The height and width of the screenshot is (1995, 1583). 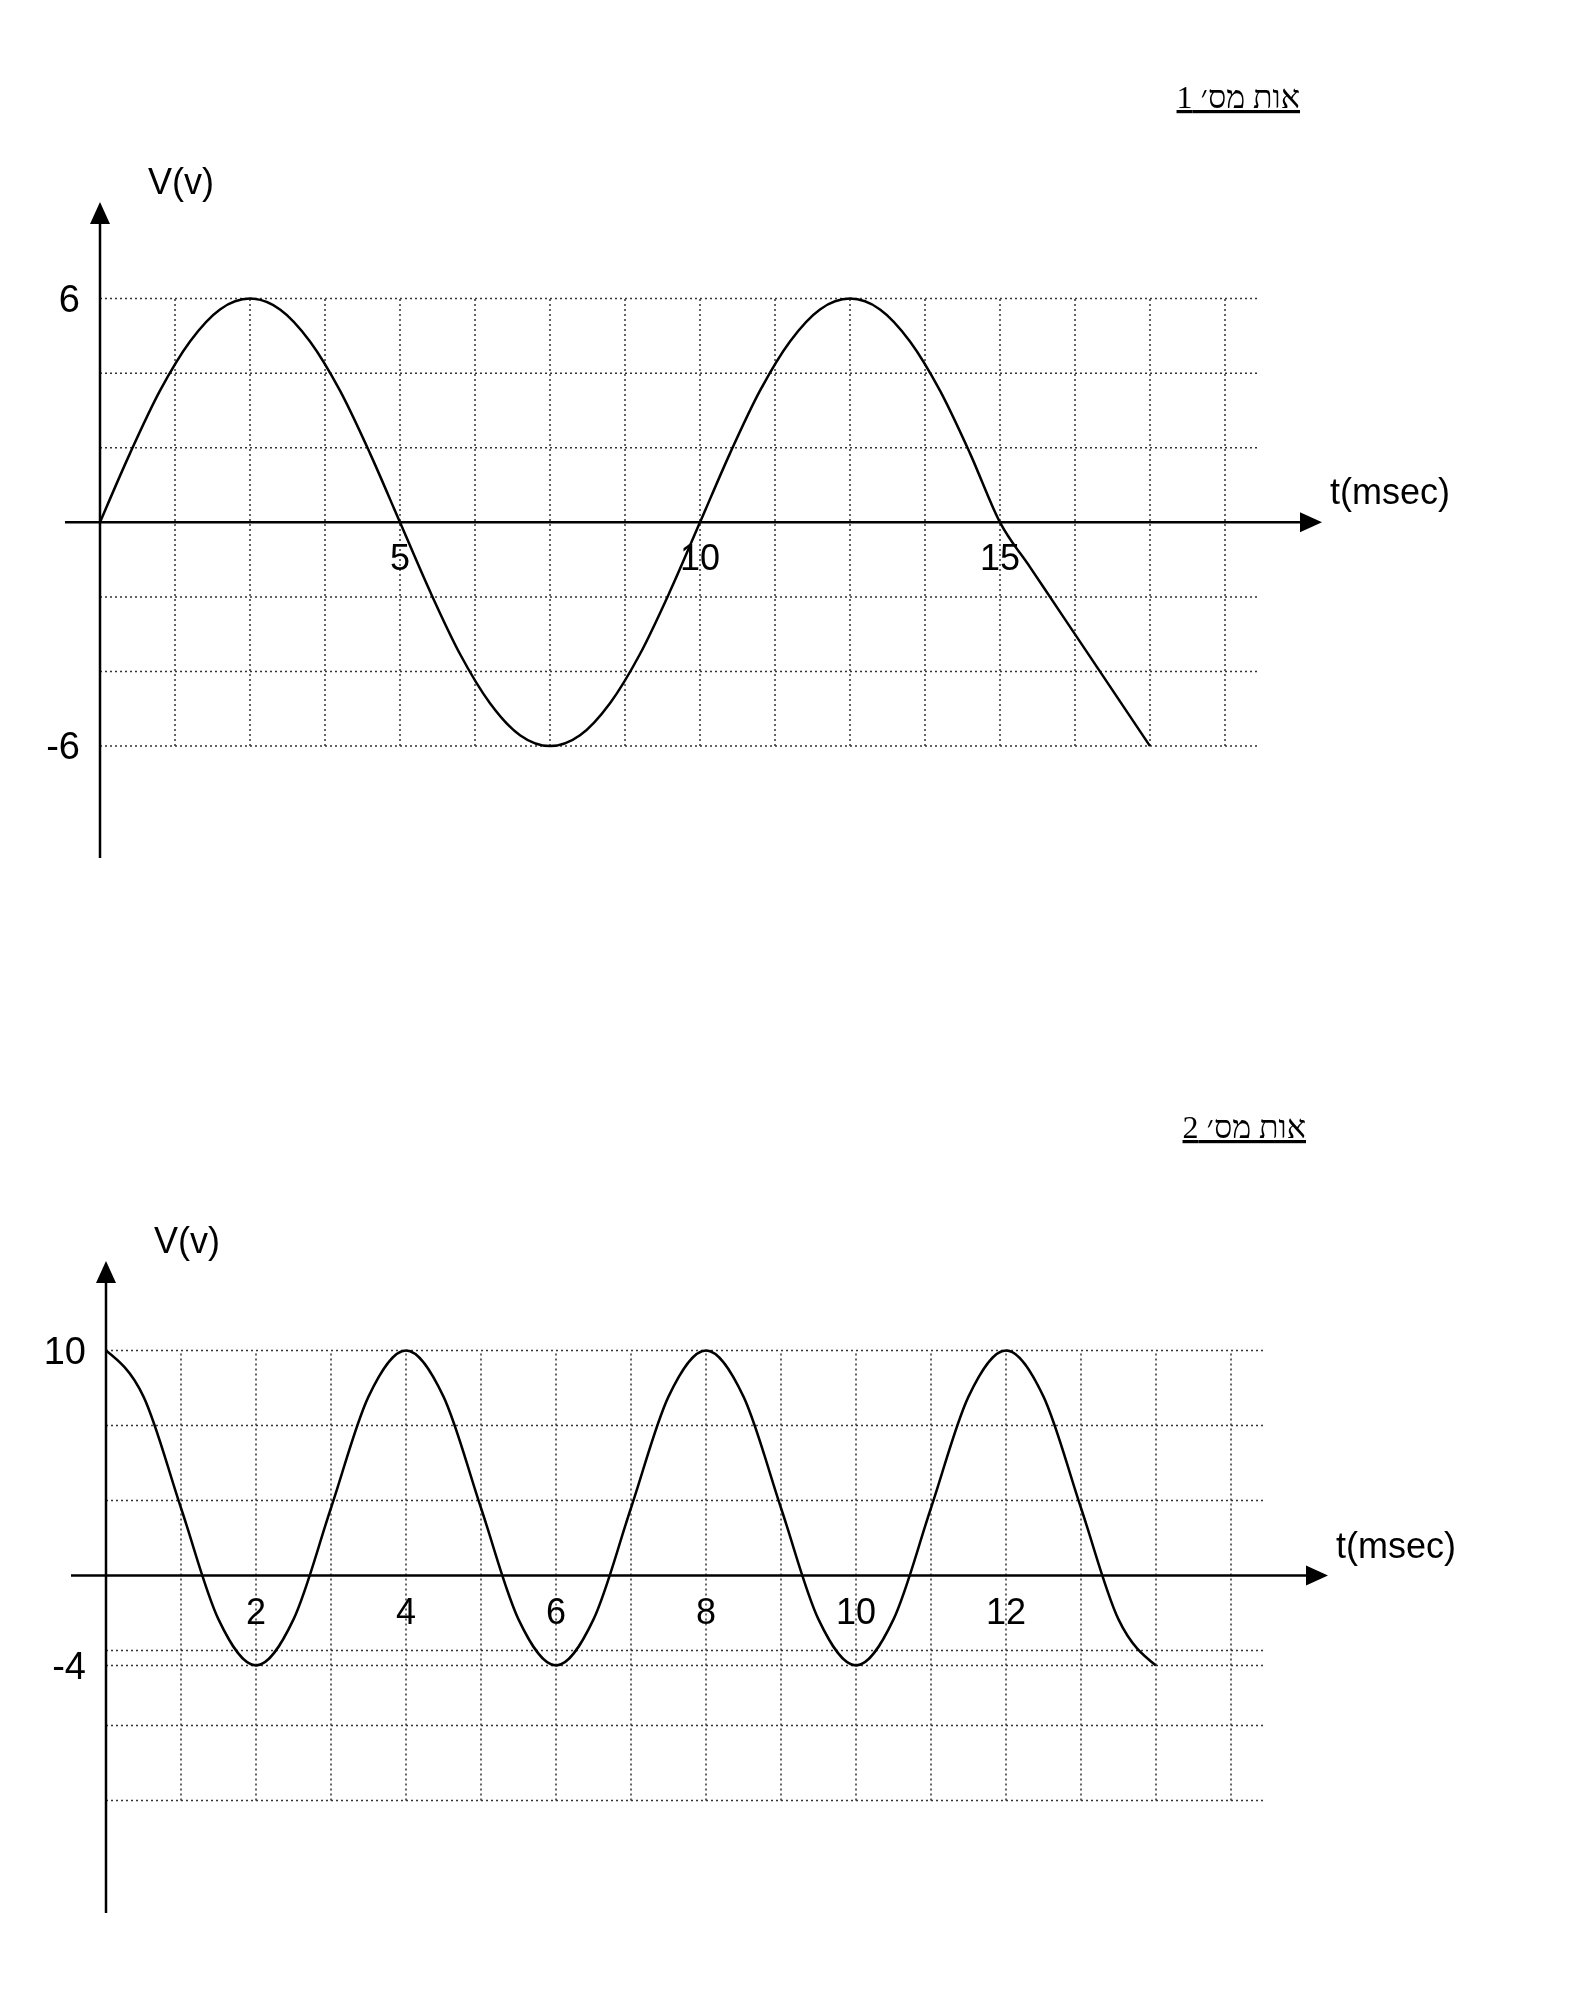 What do you see at coordinates (1244, 1127) in the screenshot?
I see `chart-title: אות מס׳ 2` at bounding box center [1244, 1127].